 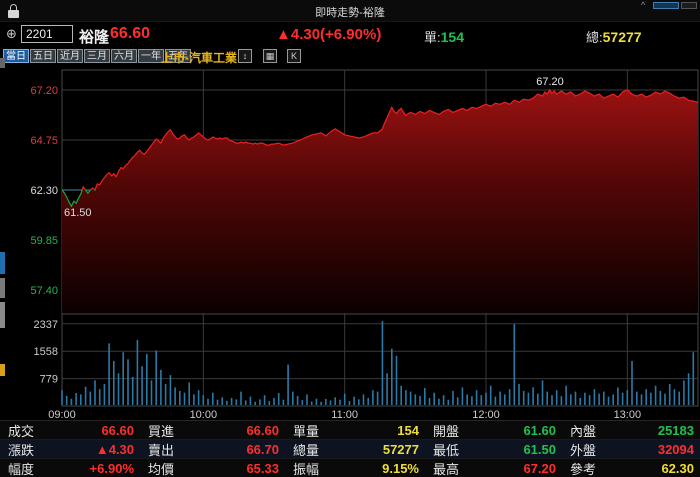 I want to click on info-cell: 外盤 32094, so click(x=631, y=449).